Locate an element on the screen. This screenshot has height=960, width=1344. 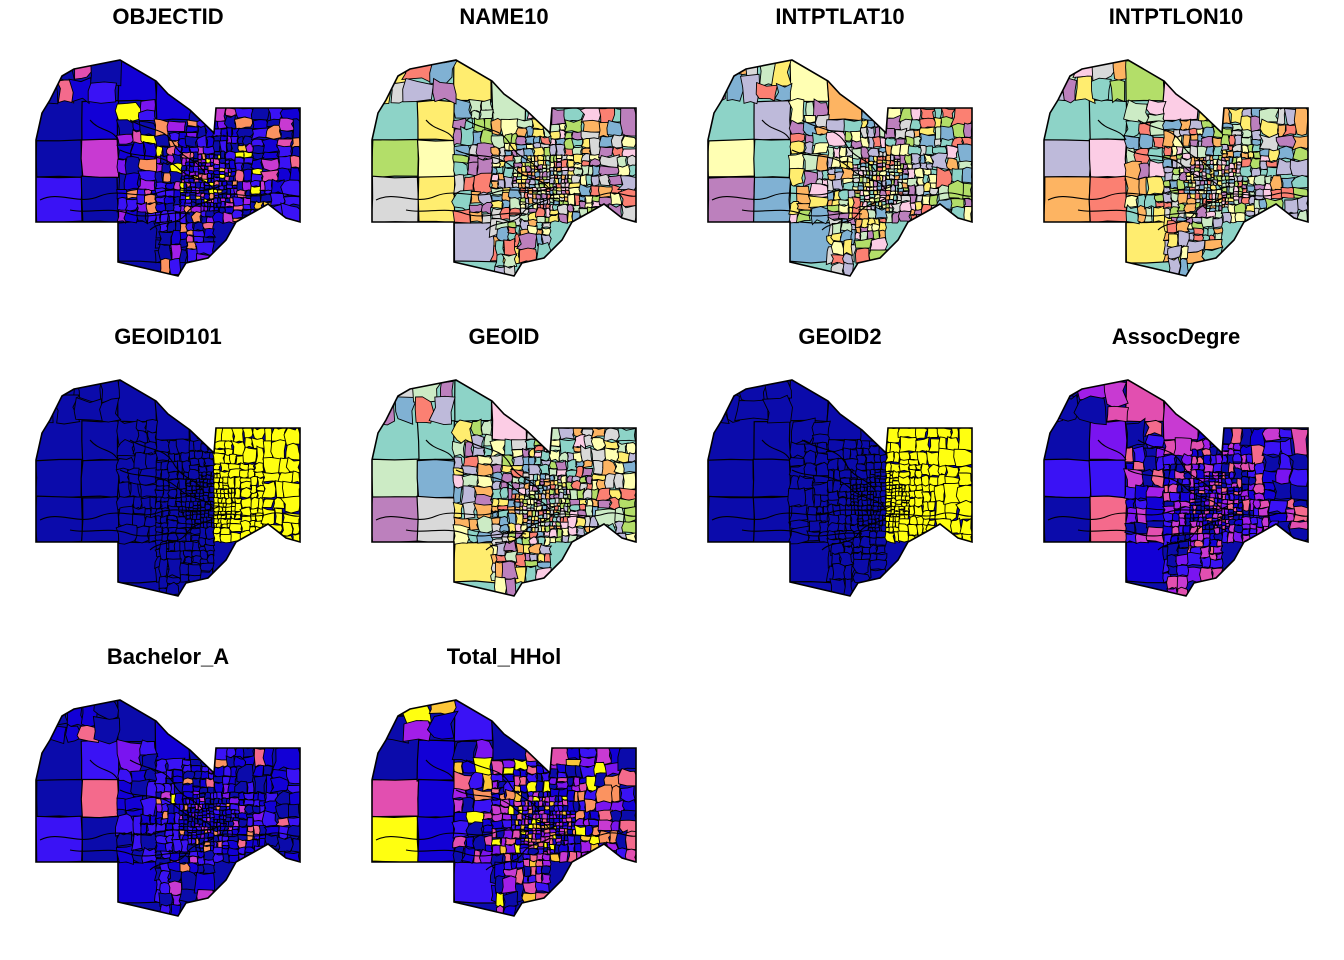
panel-title: AssocDegre is located at coordinates (1176, 336).